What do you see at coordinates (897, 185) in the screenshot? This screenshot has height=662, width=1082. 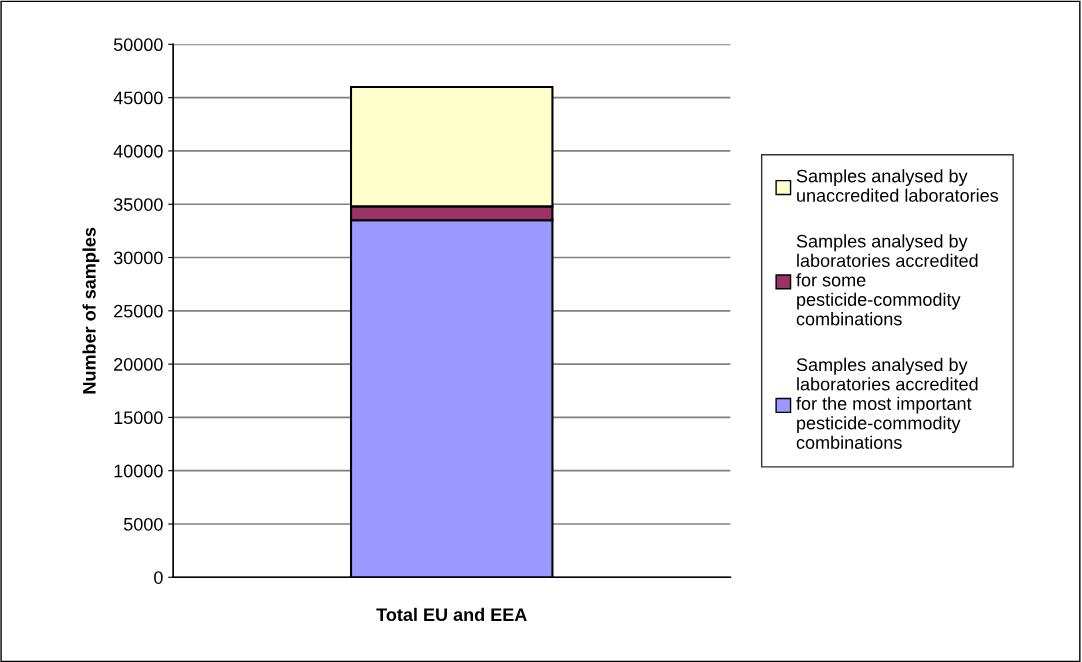 I see `legend-label: Samples analysed by unaccredited laboratories` at bounding box center [897, 185].